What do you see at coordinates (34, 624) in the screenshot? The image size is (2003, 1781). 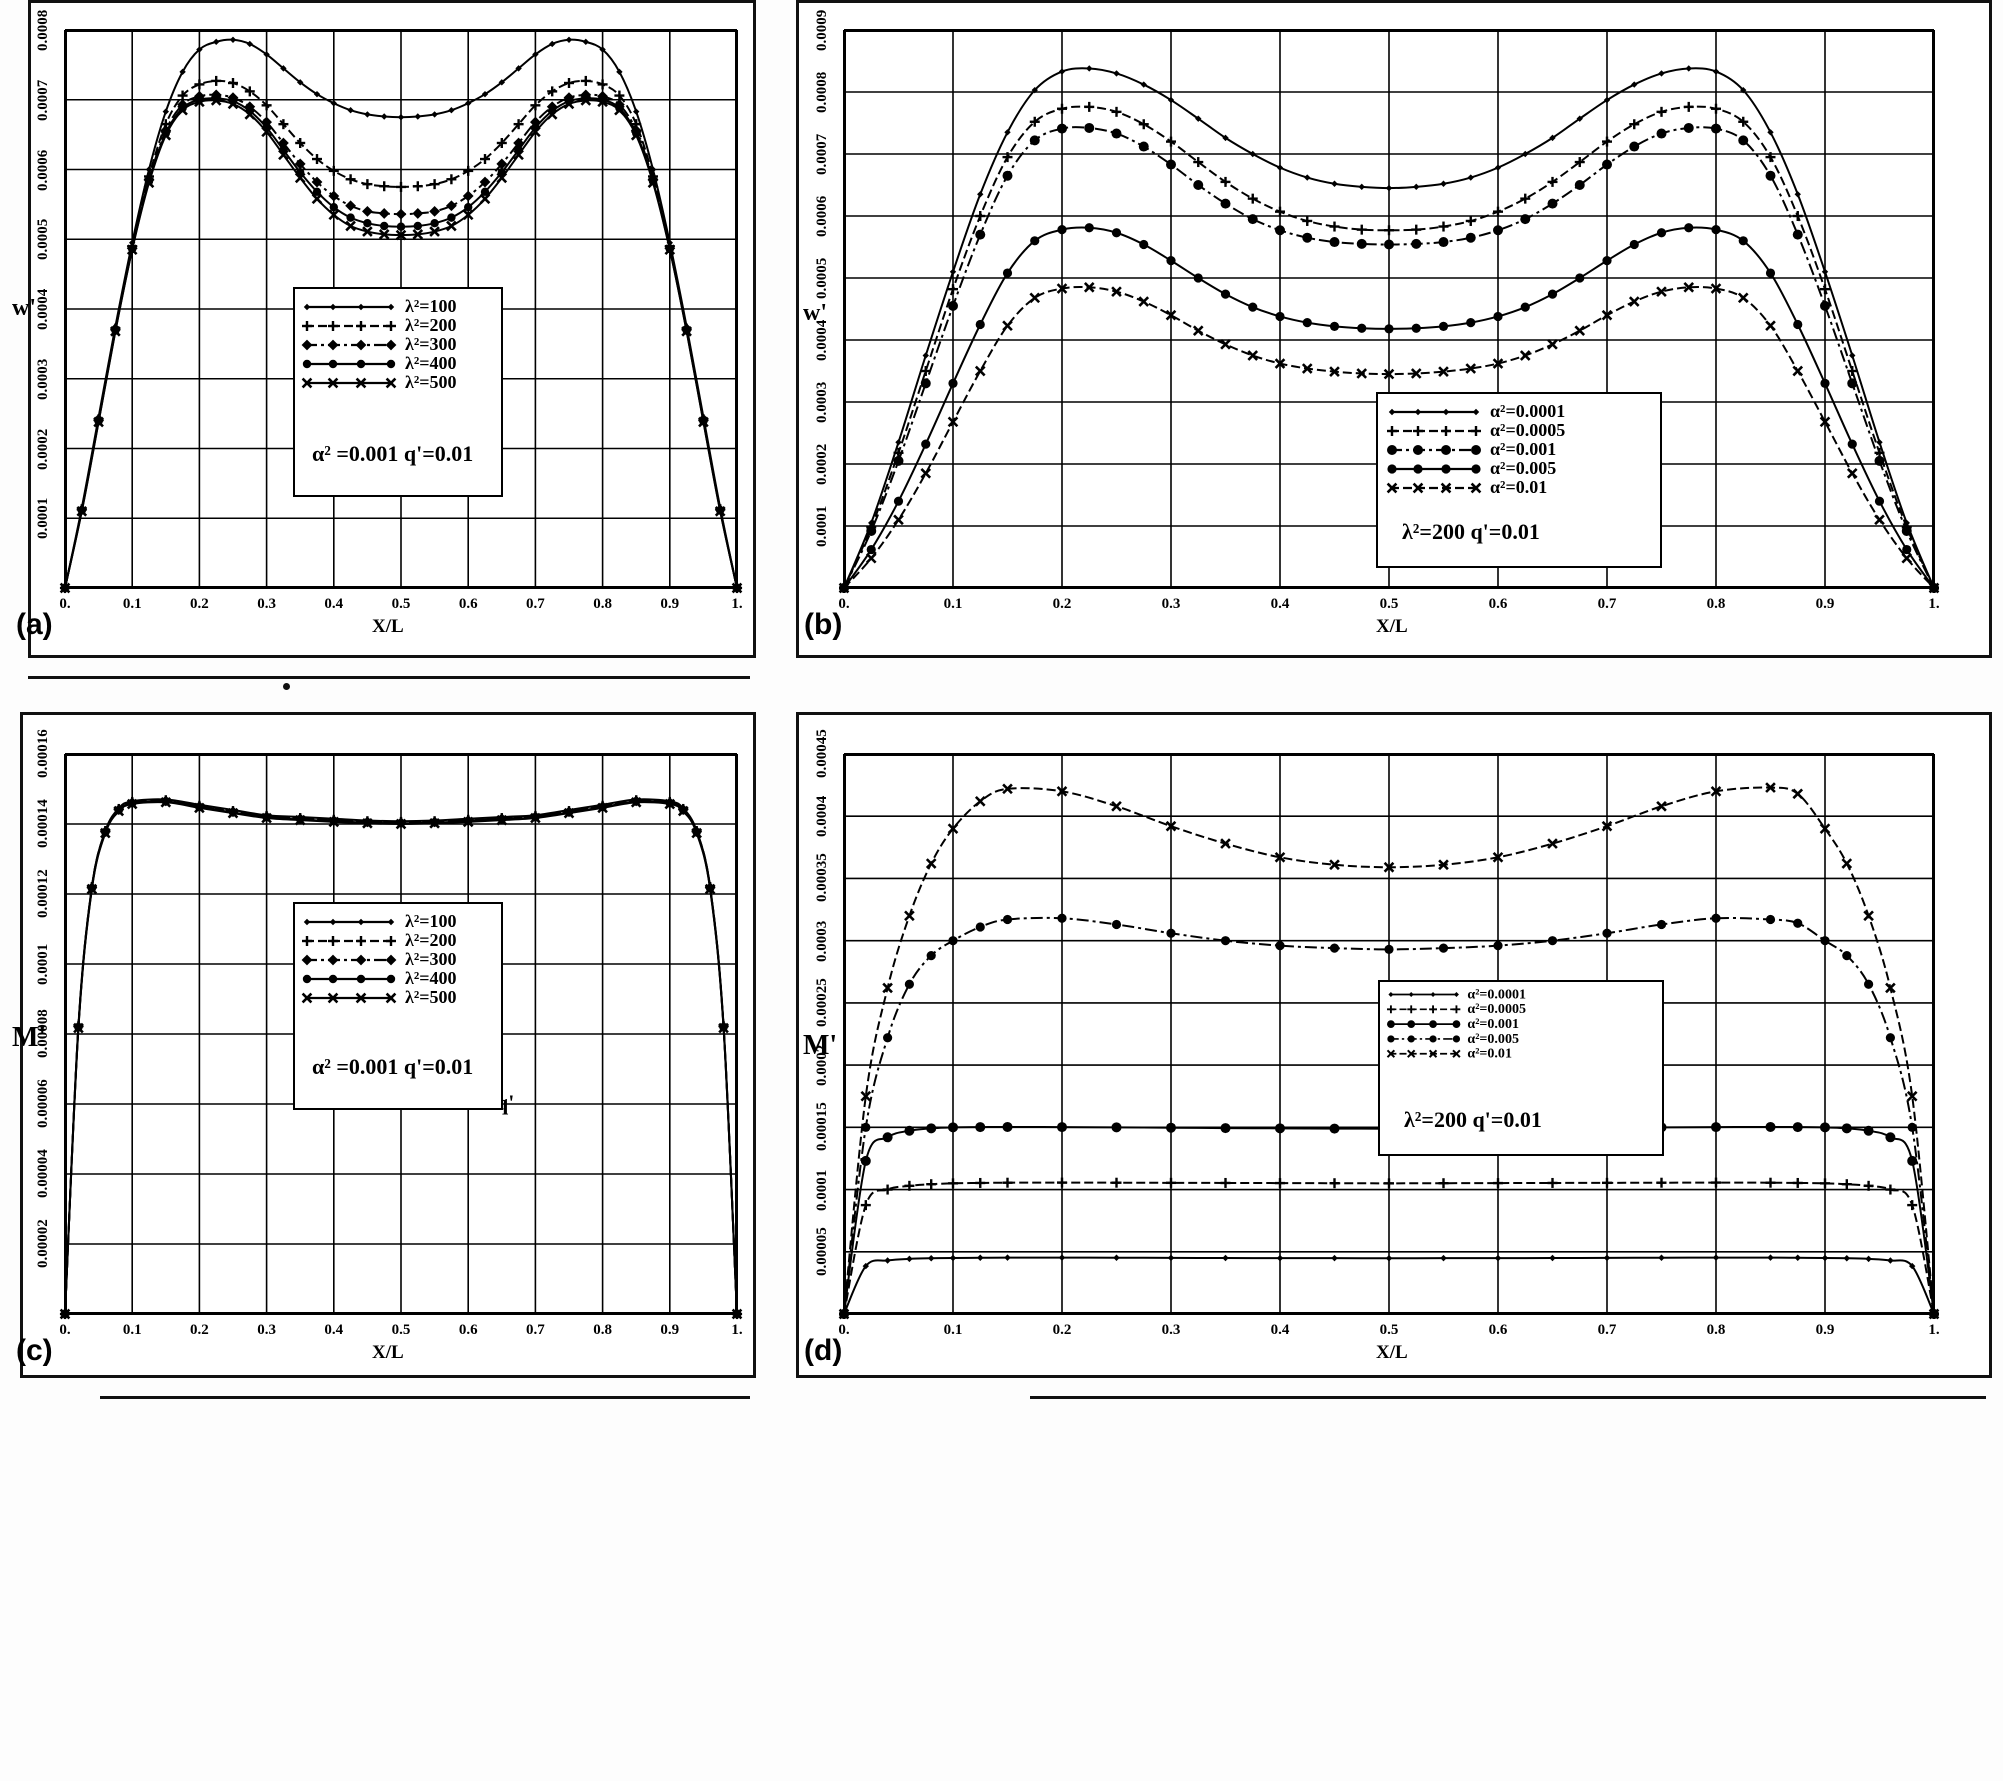 I see `panel-a-letter: (a)` at bounding box center [34, 624].